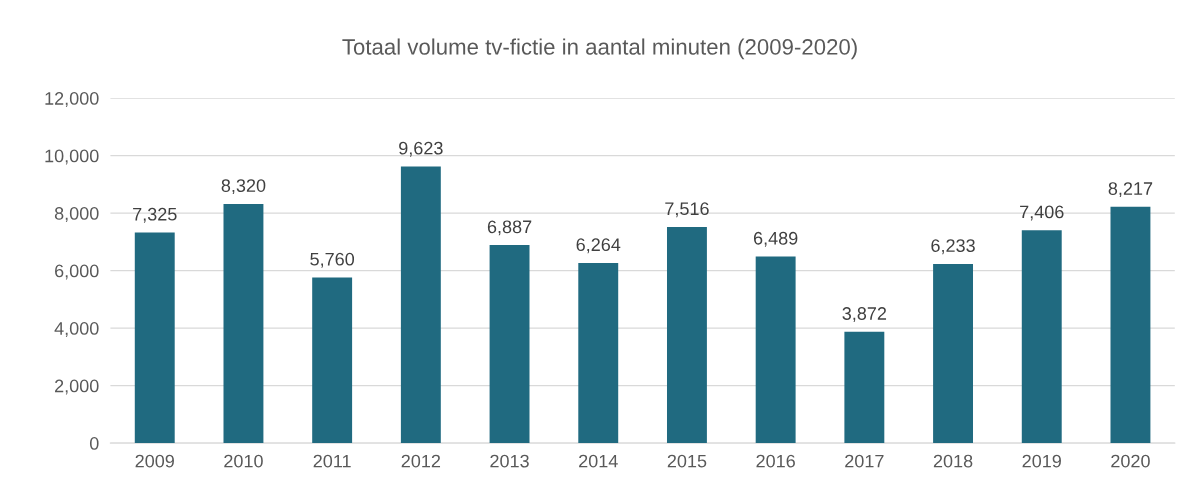 Image resolution: width=1200 pixels, height=488 pixels. Describe the element at coordinates (687, 210) in the screenshot. I see `data-label: 7,516` at that location.